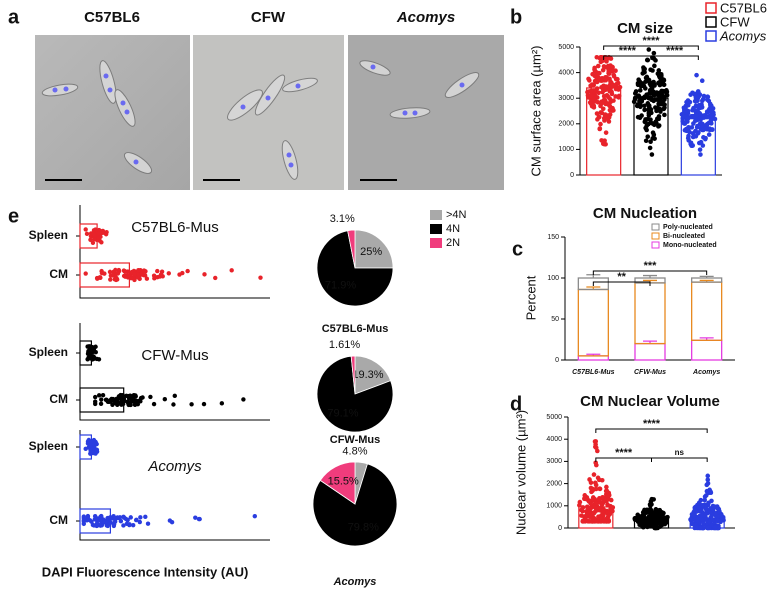  I want to click on legend-label: Poly-nucleated, so click(688, 227).